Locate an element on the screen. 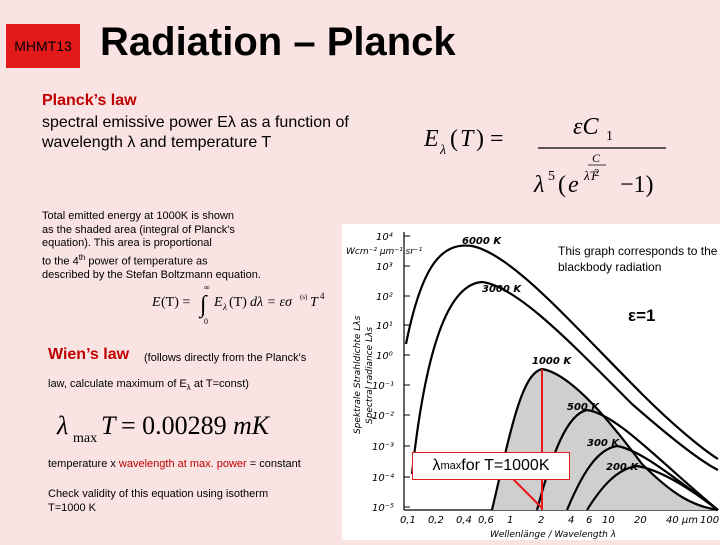  svg-text: C is located at coordinates (596, 158).